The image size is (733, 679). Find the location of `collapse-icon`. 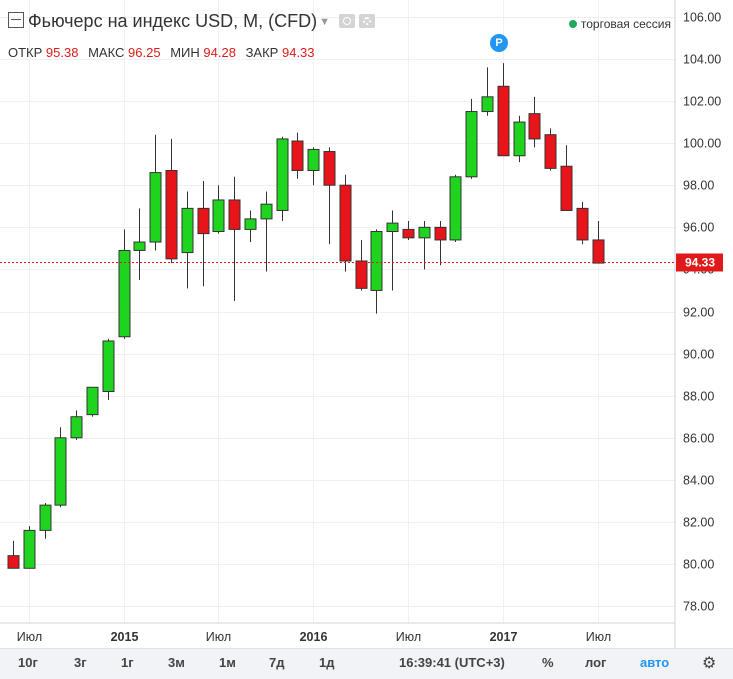

collapse-icon is located at coordinates (16, 20).